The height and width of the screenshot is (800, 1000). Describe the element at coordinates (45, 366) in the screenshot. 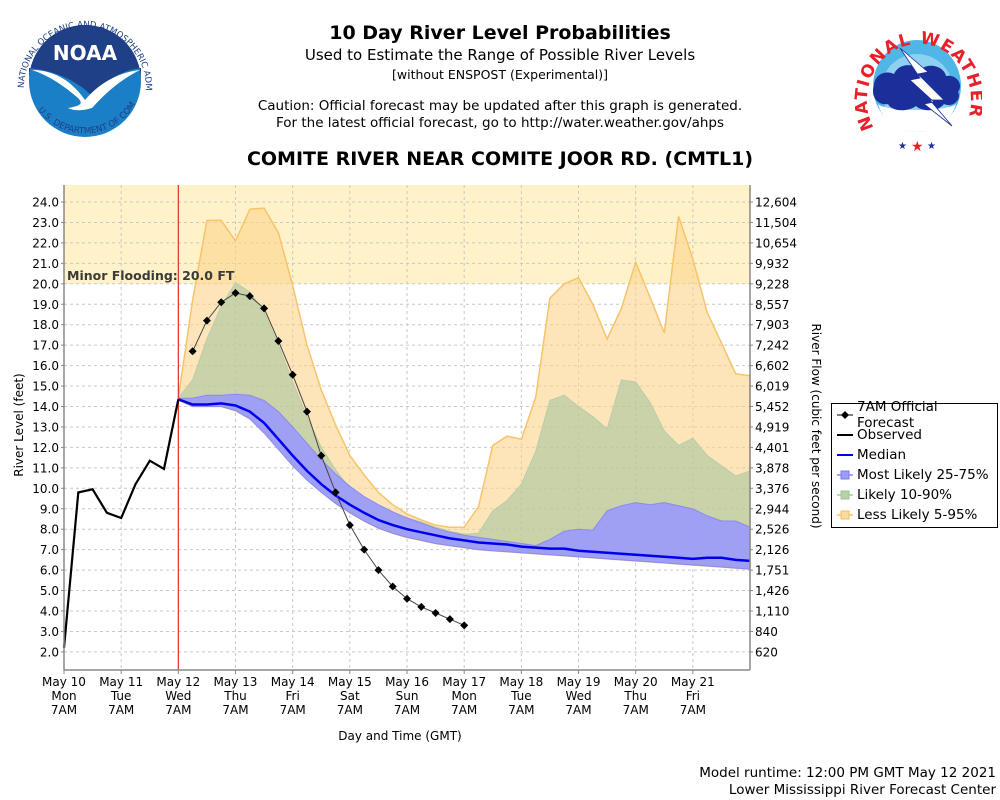

I see `y-tick-label: 16.0` at that location.